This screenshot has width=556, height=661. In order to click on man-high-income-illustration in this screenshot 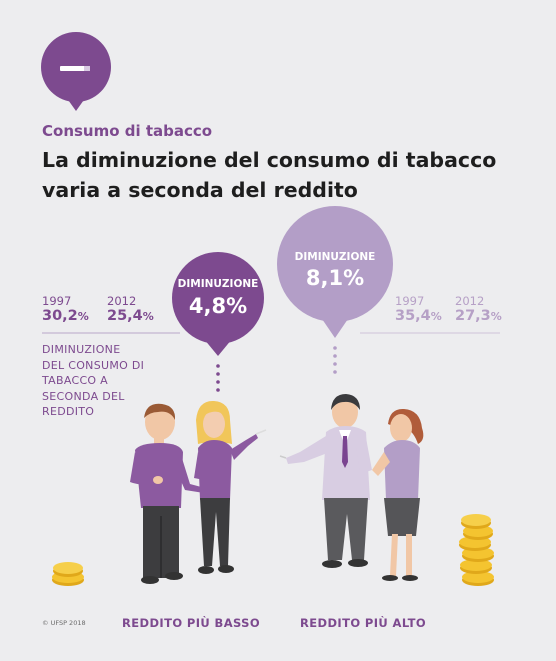, I will do `click(325, 481)`.